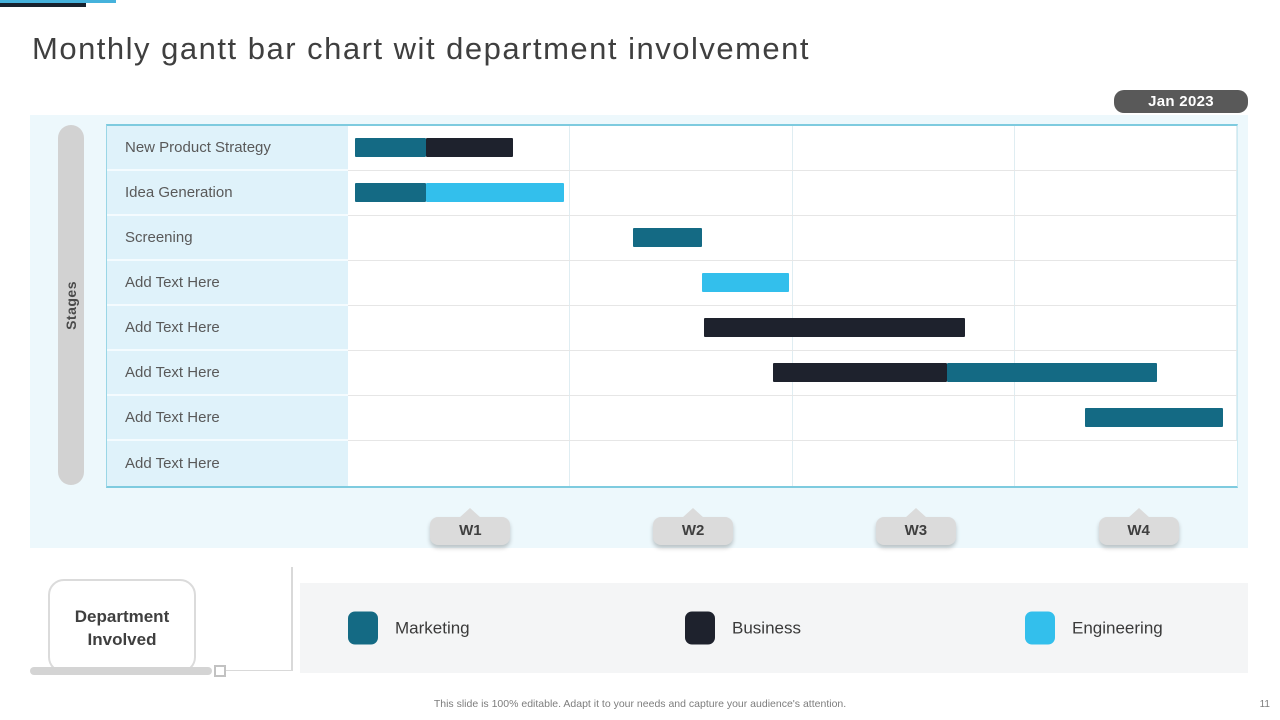 The height and width of the screenshot is (720, 1280). Describe the element at coordinates (792, 525) in the screenshot. I see `week-axis: W1 W2 W3 W4` at that location.